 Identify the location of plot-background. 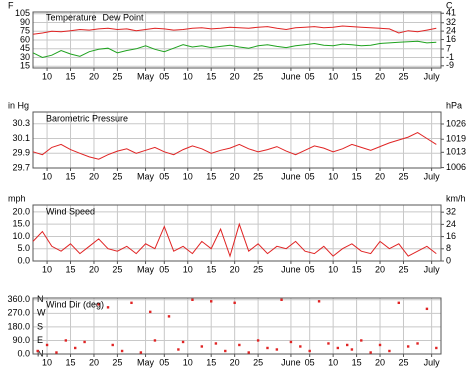
(237, 140).